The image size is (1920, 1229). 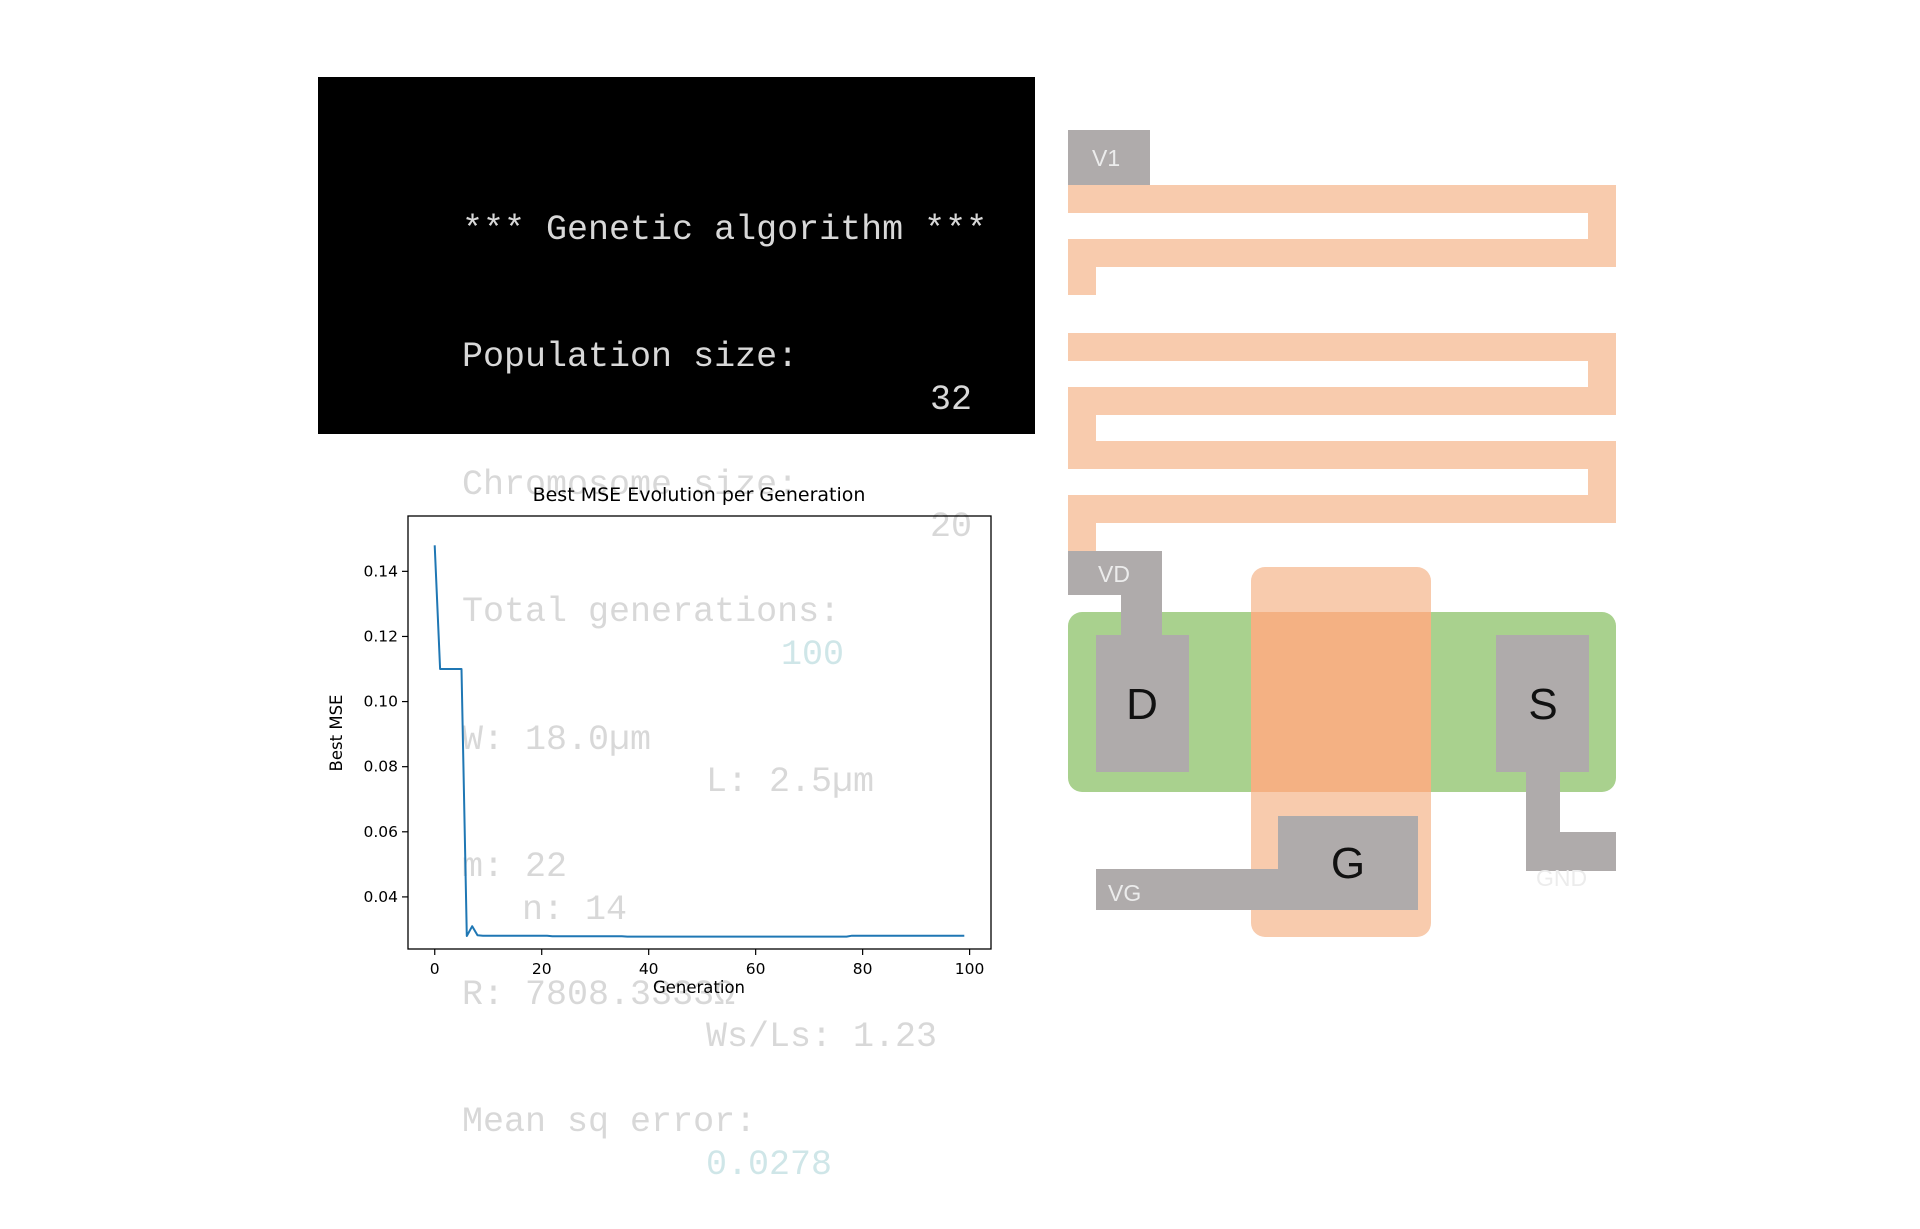 What do you see at coordinates (599, 994) in the screenshot?
I see `resistance-value: R: 7808.3333Ω` at bounding box center [599, 994].